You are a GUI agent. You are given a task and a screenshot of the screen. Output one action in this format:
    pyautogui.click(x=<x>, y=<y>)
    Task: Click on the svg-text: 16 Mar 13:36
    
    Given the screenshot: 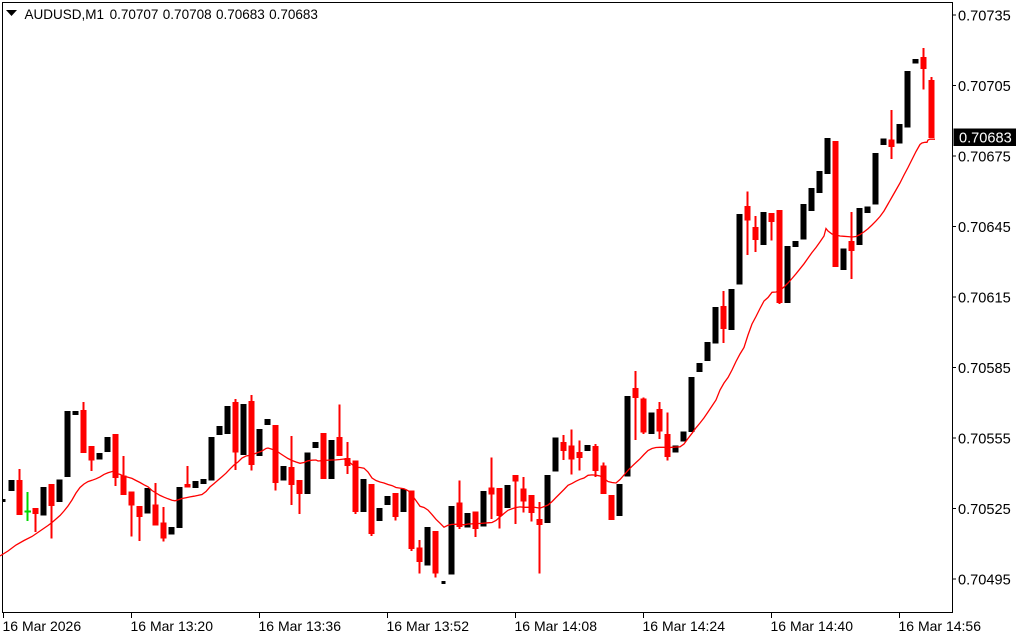 What is the action you would take?
    pyautogui.click(x=300, y=626)
    